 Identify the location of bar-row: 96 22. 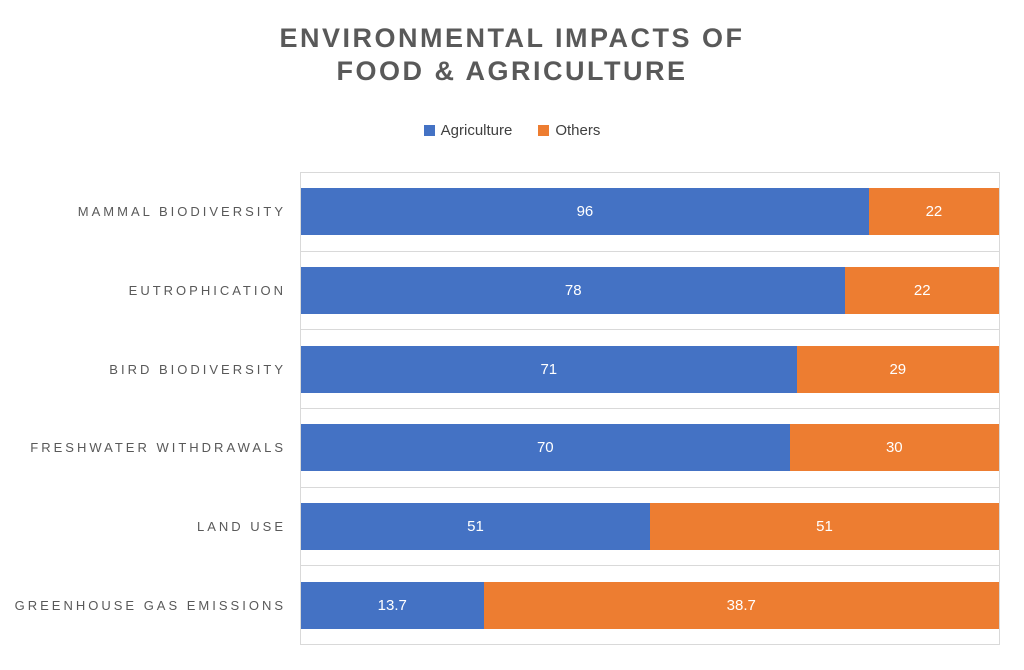
(650, 212).